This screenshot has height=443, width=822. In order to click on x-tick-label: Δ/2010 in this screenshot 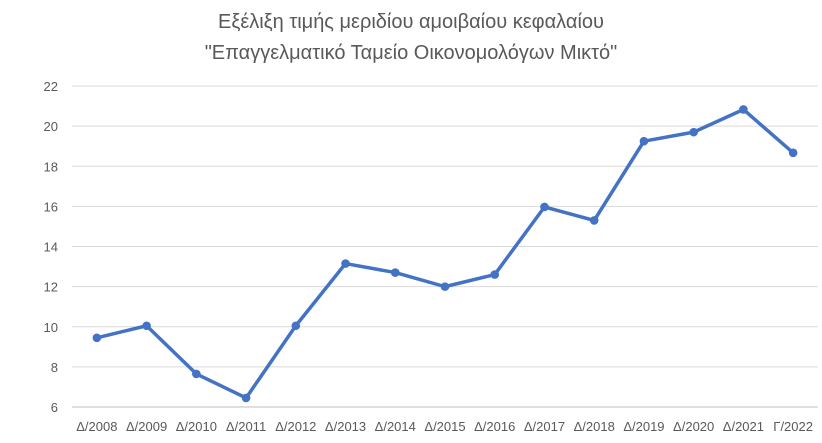, I will do `click(196, 426)`.